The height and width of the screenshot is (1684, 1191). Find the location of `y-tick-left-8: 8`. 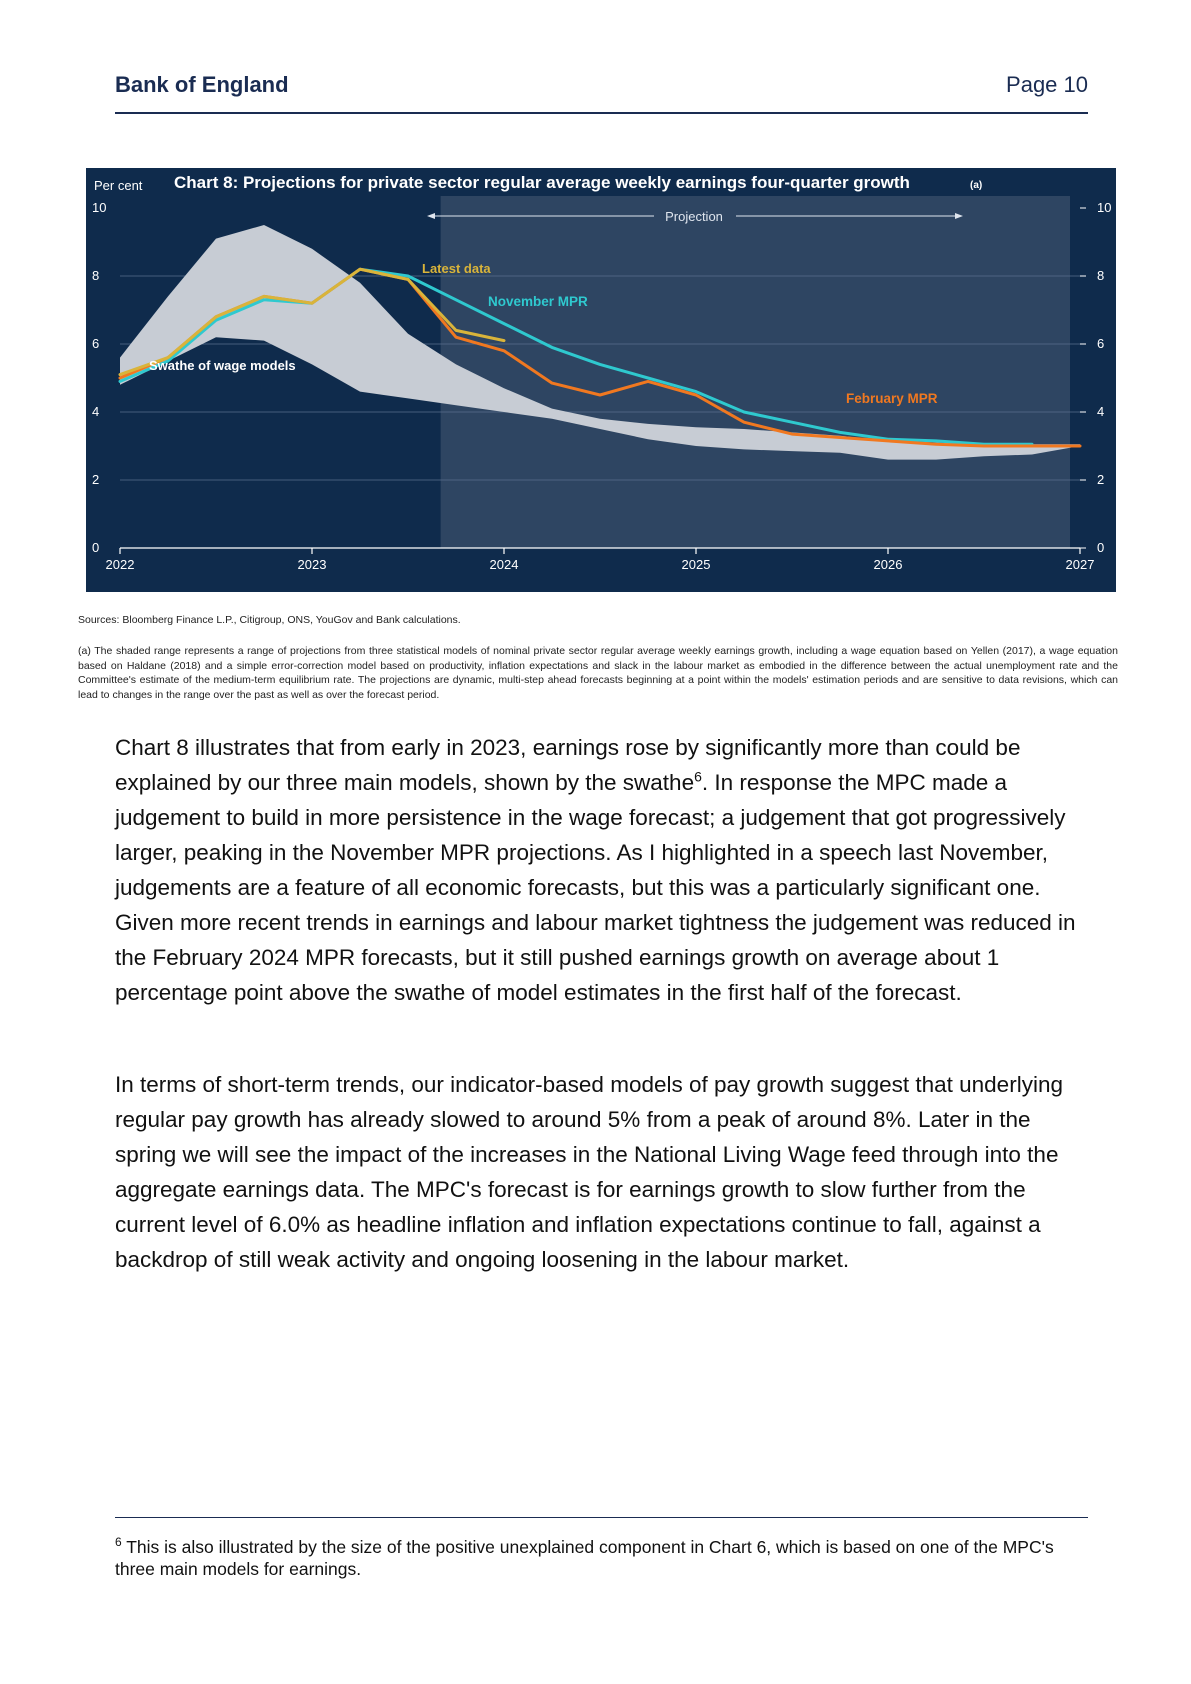

y-tick-left-8: 8 is located at coordinates (95, 275).